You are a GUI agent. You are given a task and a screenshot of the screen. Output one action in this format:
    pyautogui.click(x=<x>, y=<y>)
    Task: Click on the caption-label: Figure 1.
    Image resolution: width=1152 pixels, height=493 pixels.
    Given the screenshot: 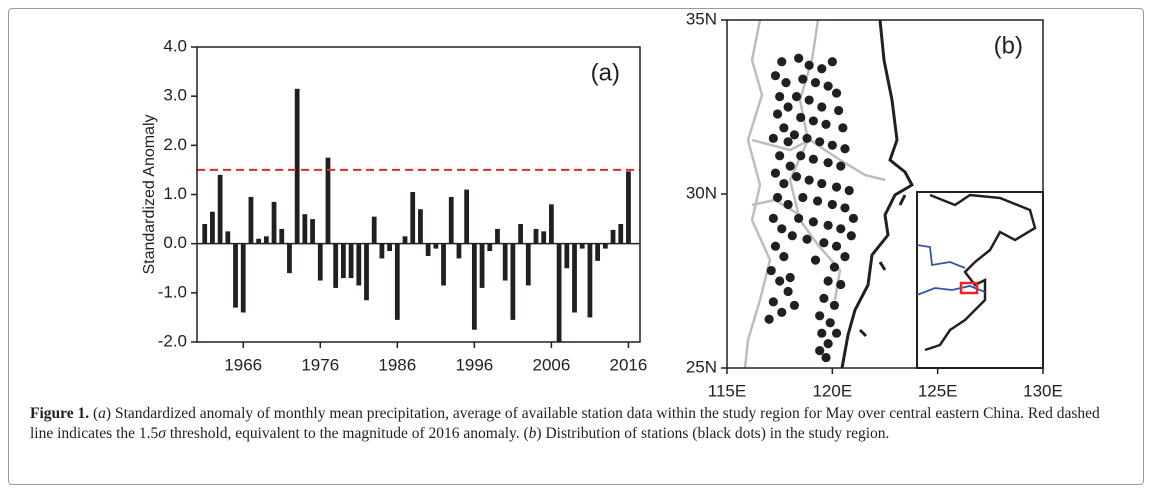 What is the action you would take?
    pyautogui.click(x=60, y=413)
    